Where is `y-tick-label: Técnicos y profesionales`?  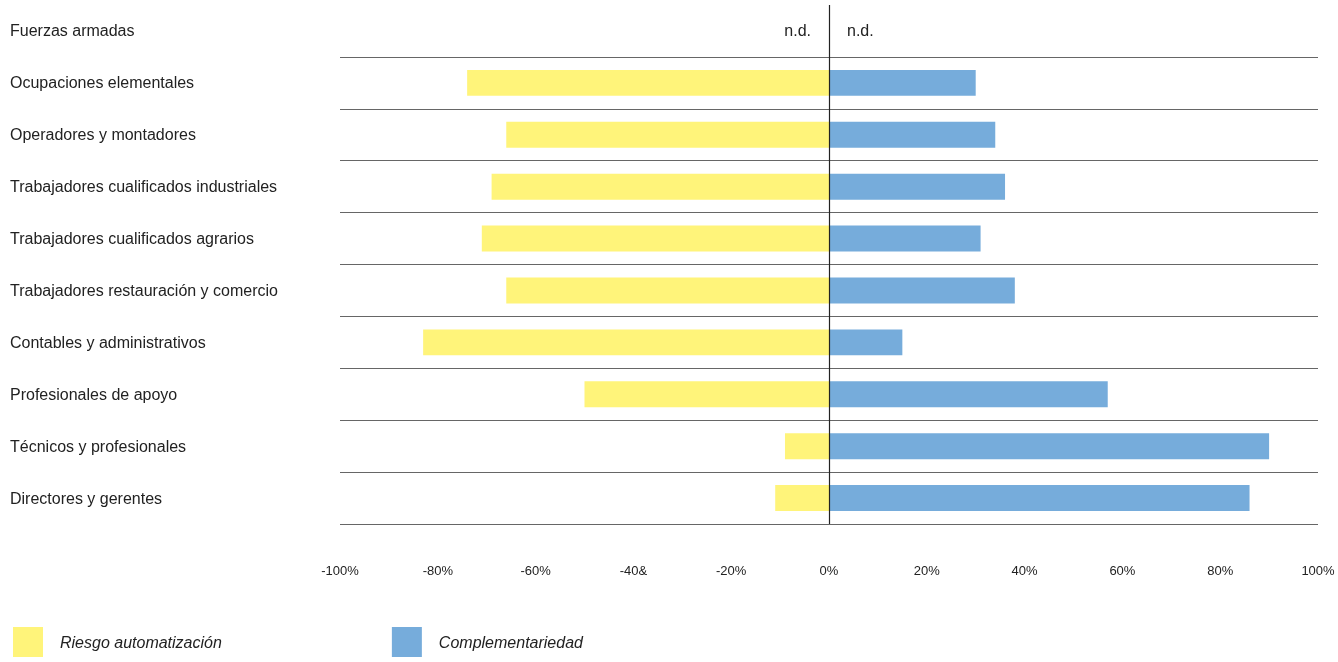 y-tick-label: Técnicos y profesionales is located at coordinates (98, 446).